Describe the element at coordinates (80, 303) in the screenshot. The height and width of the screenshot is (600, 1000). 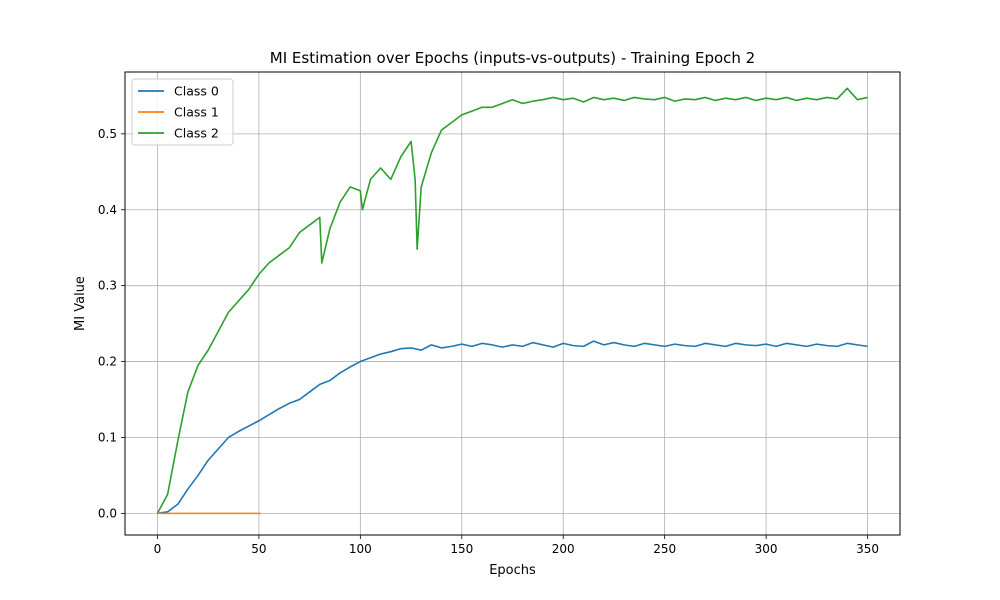
I see `y-axis-label: MI Value` at that location.